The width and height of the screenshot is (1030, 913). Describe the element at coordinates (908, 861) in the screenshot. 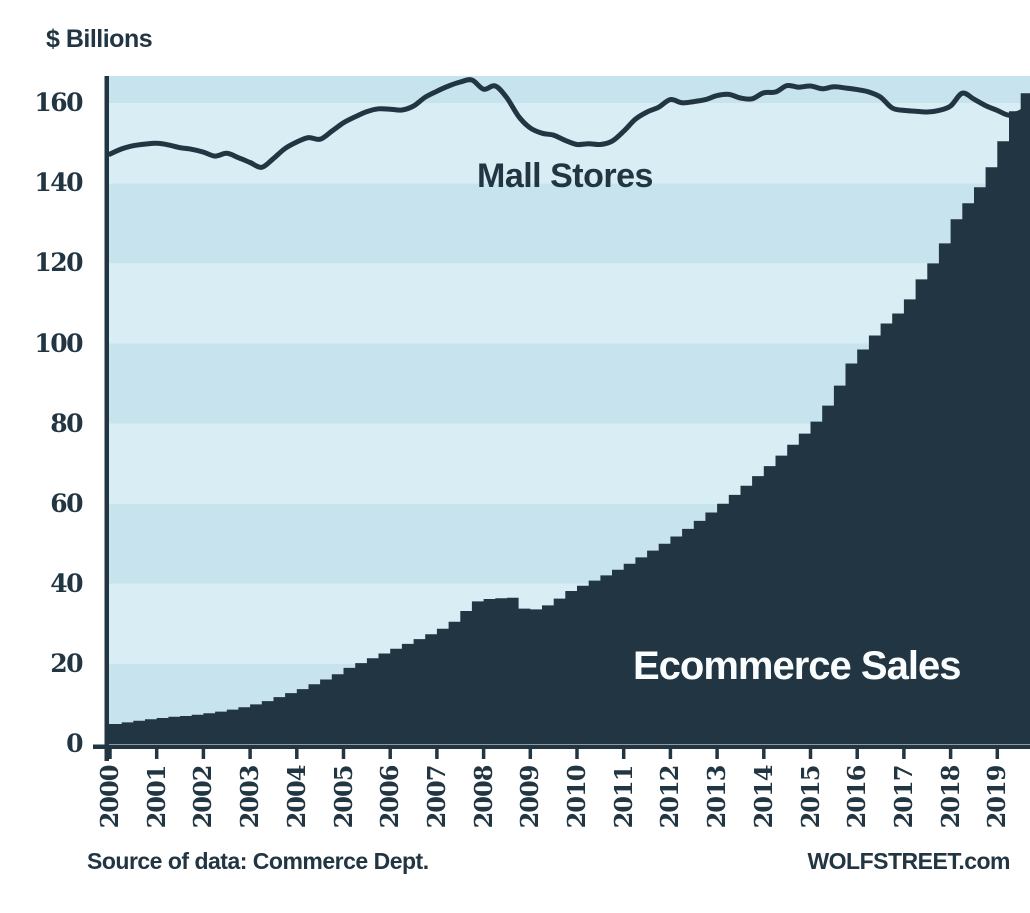

I see `brand-watermark: WOLFSTREET.com` at that location.